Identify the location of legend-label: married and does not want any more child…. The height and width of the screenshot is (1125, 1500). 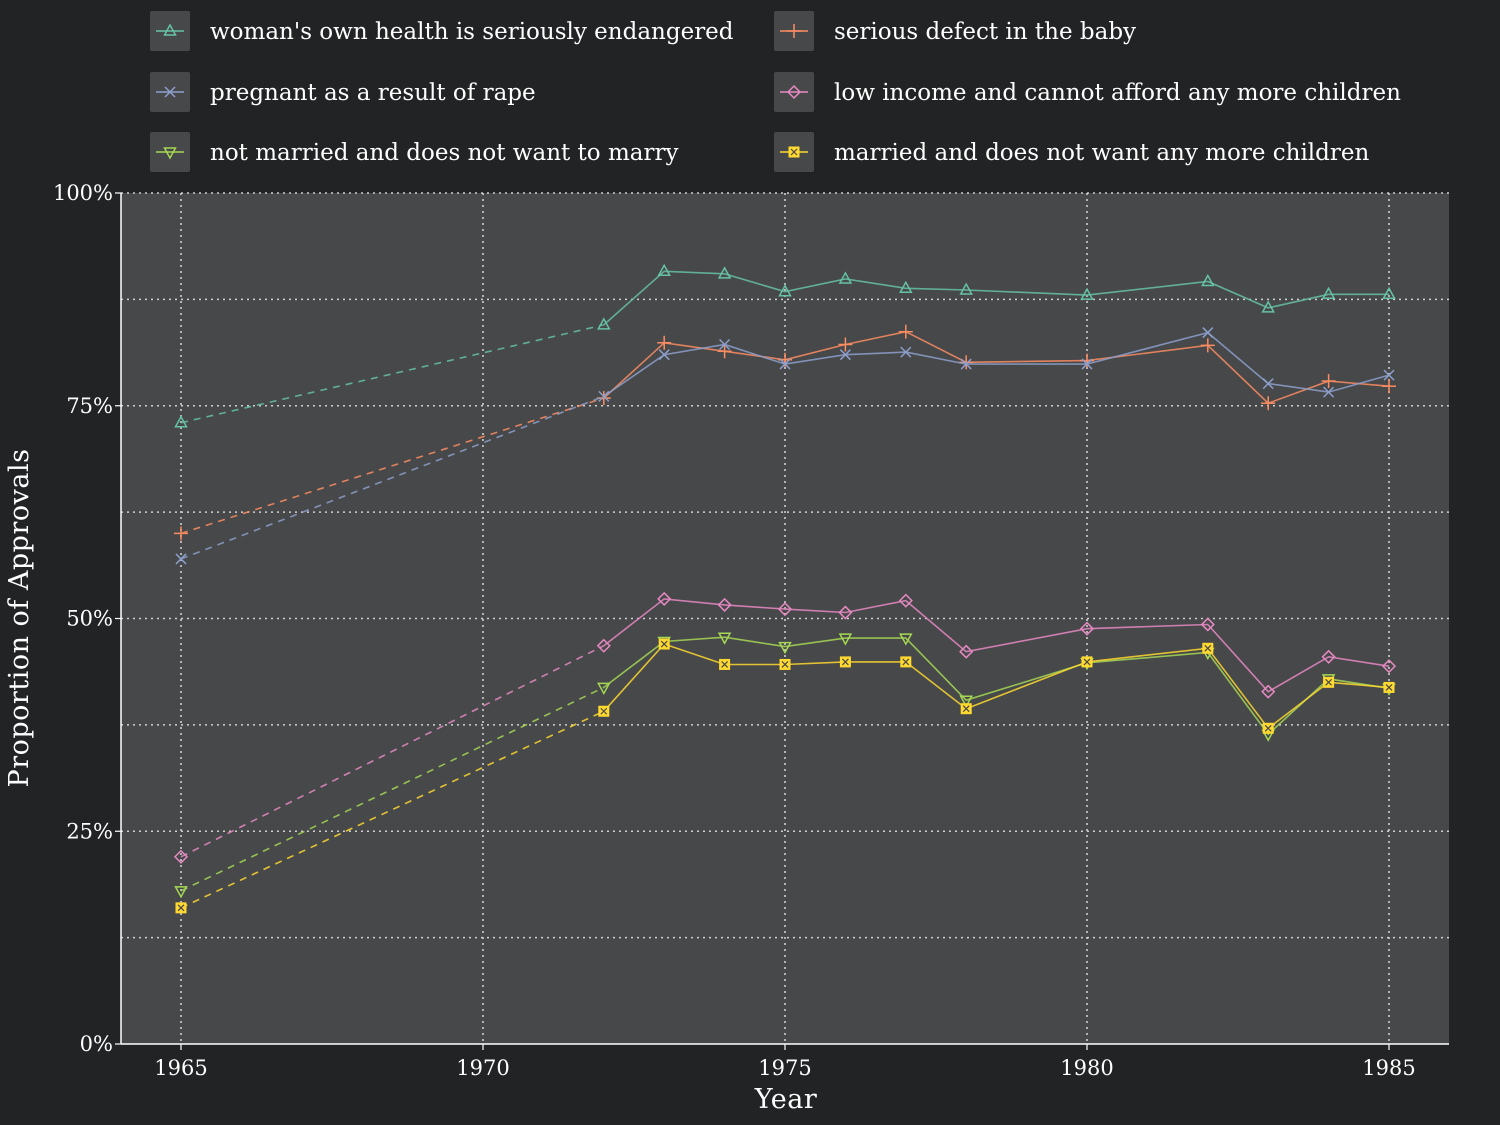
(1101, 153).